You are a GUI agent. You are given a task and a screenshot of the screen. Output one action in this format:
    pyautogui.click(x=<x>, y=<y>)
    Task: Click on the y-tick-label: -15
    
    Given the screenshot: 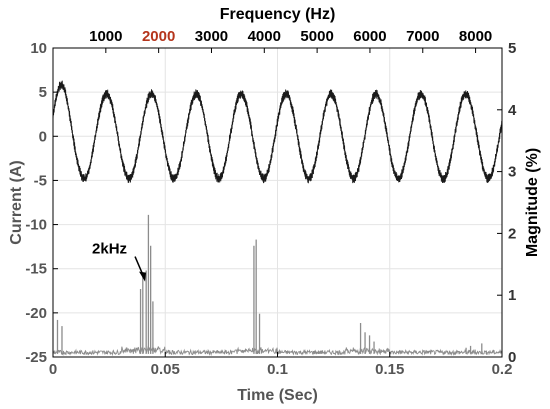 What is the action you would take?
    pyautogui.click(x=36, y=269)
    